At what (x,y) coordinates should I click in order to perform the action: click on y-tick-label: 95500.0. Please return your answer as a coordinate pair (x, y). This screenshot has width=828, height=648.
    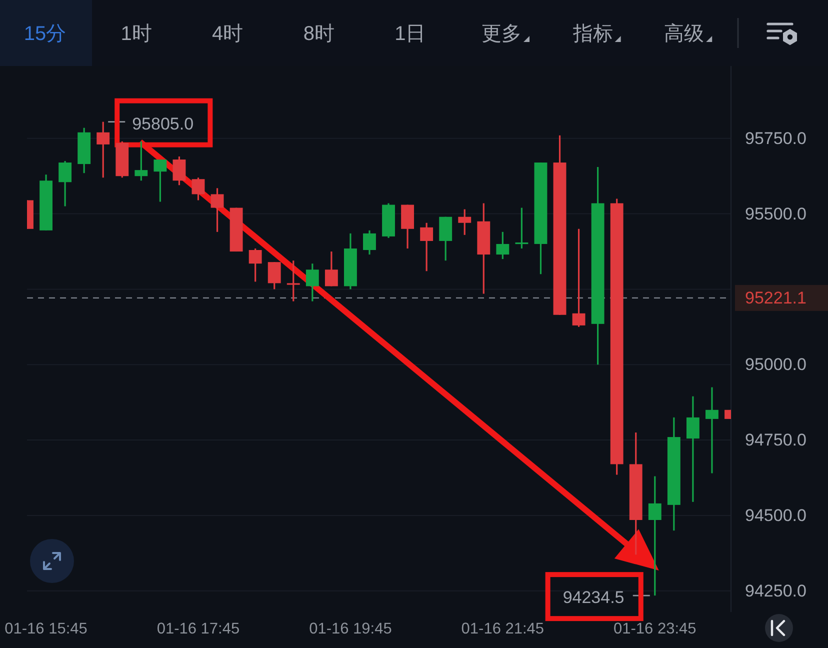
    Looking at the image, I should click on (775, 214).